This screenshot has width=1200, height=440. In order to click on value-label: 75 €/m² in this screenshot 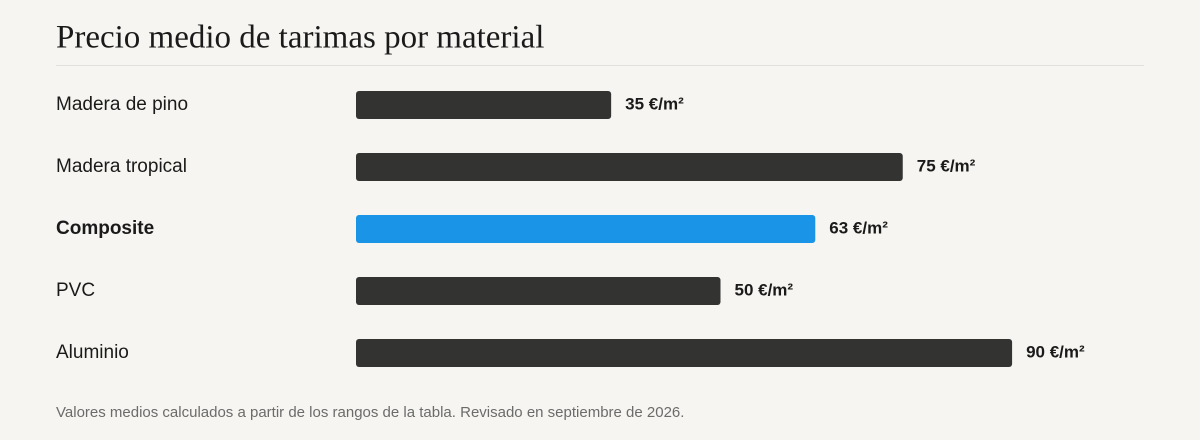, I will do `click(946, 165)`.